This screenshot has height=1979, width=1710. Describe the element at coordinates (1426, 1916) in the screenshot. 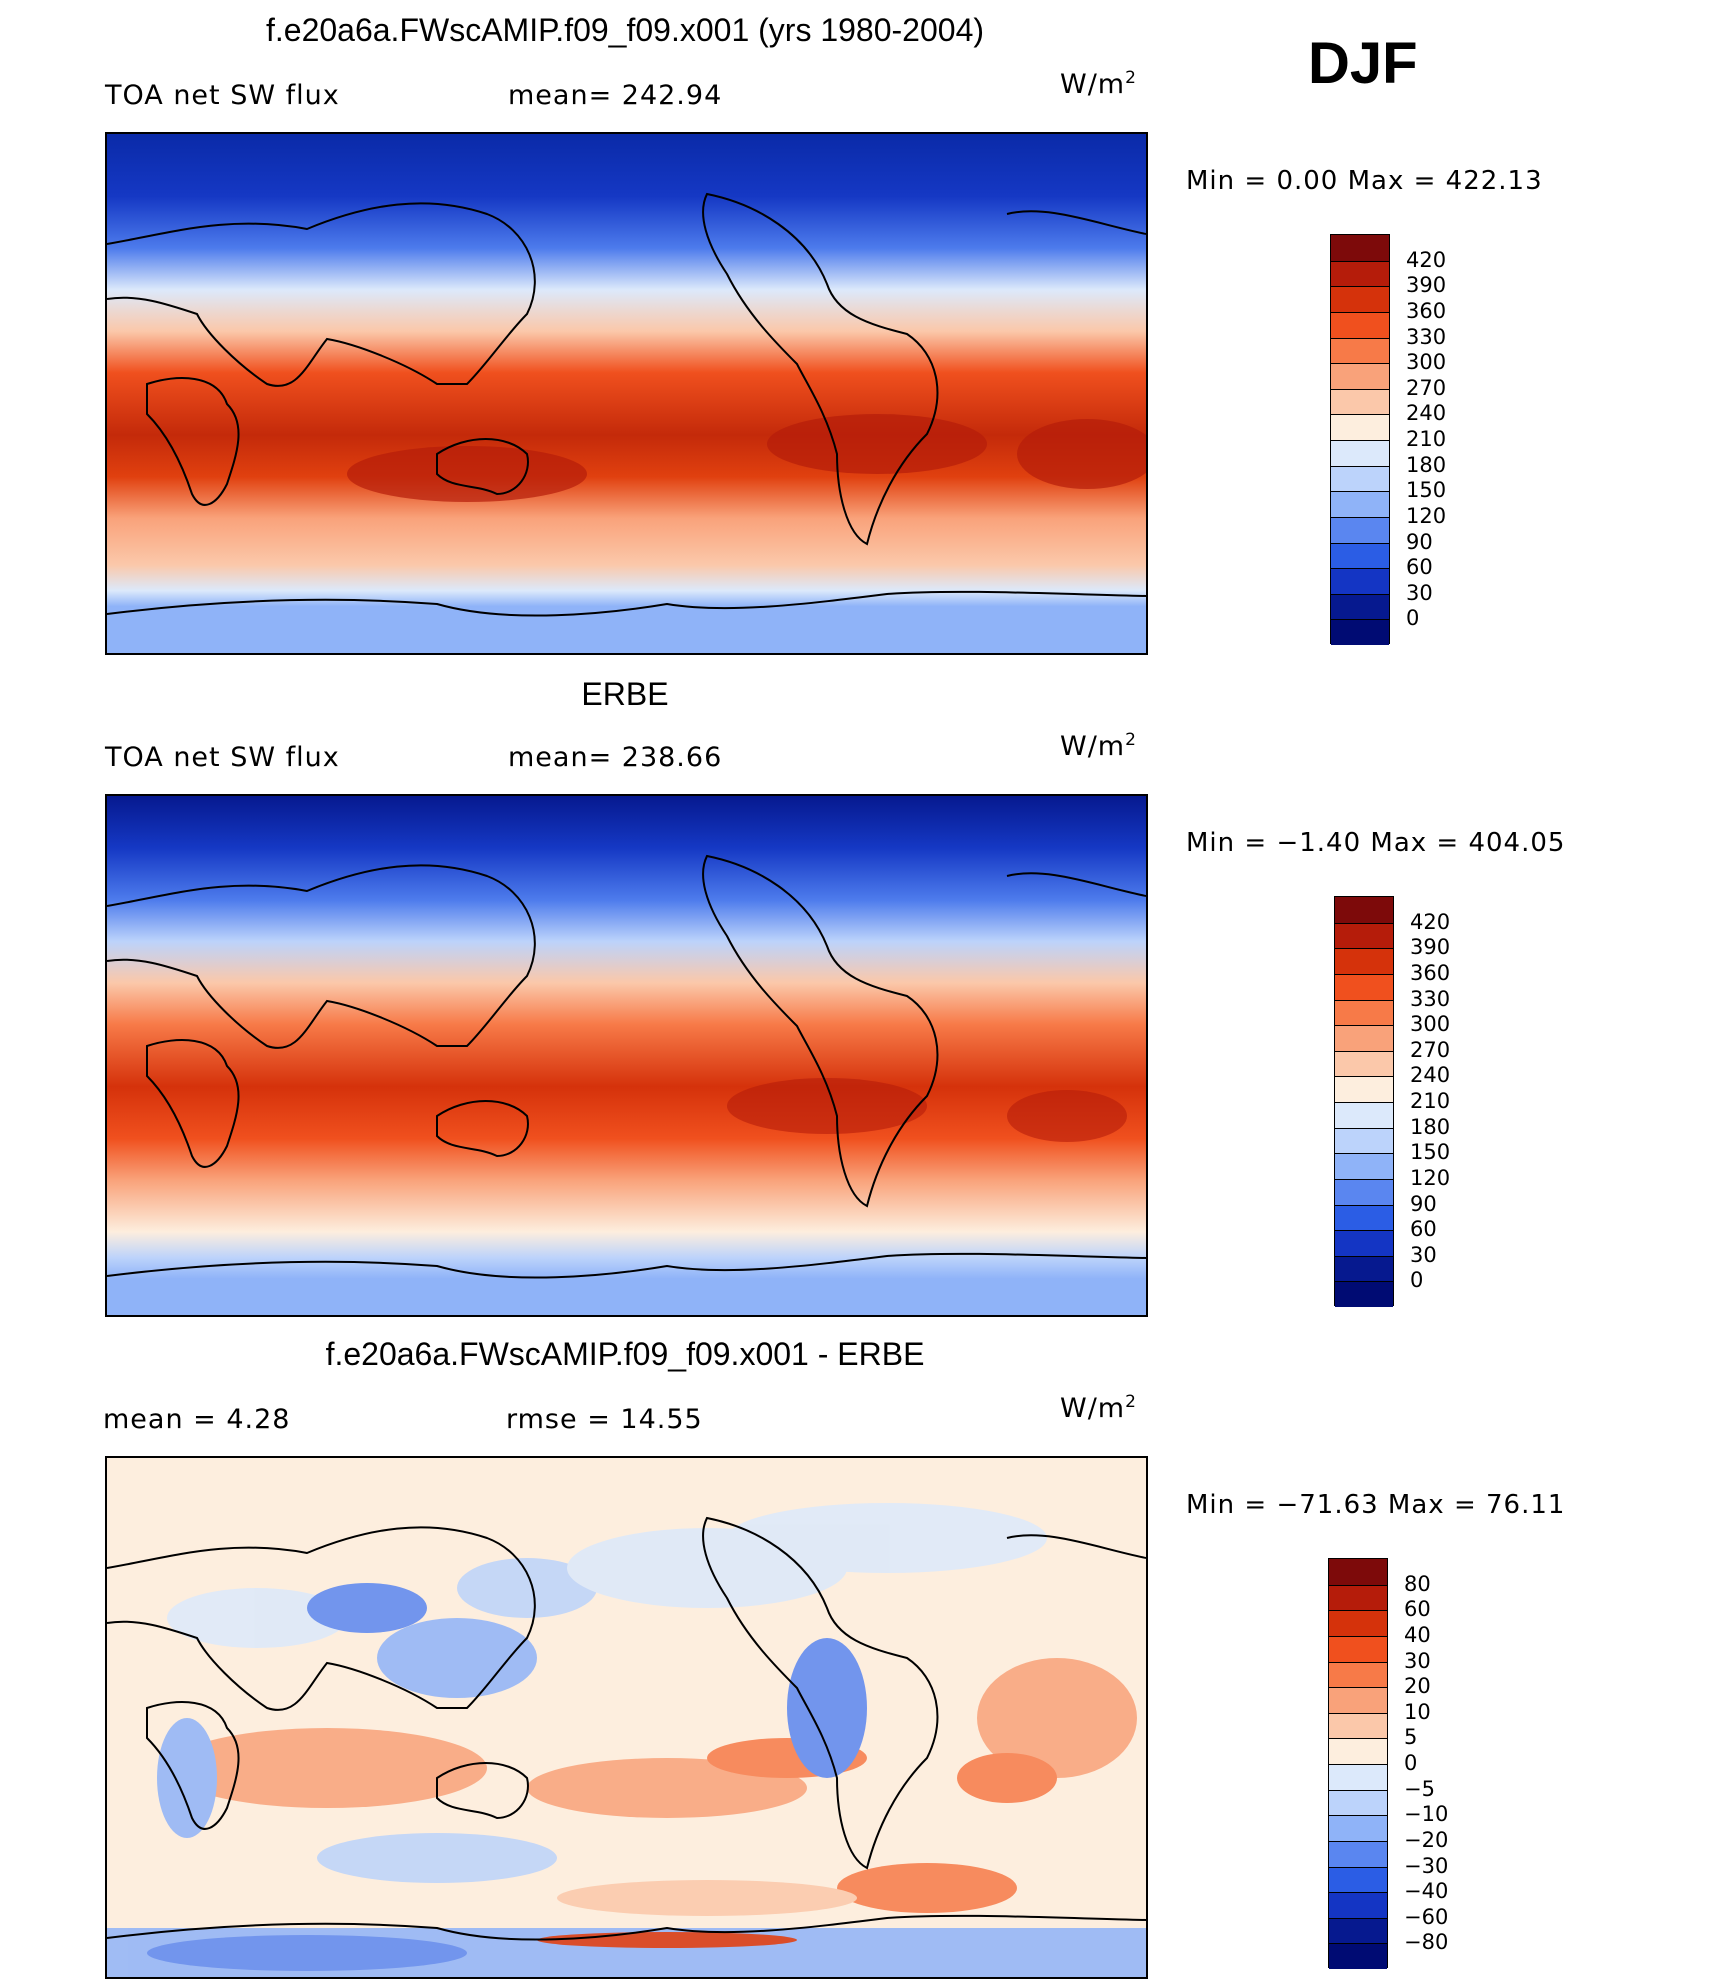

I see `colorbar-label: −60` at that location.